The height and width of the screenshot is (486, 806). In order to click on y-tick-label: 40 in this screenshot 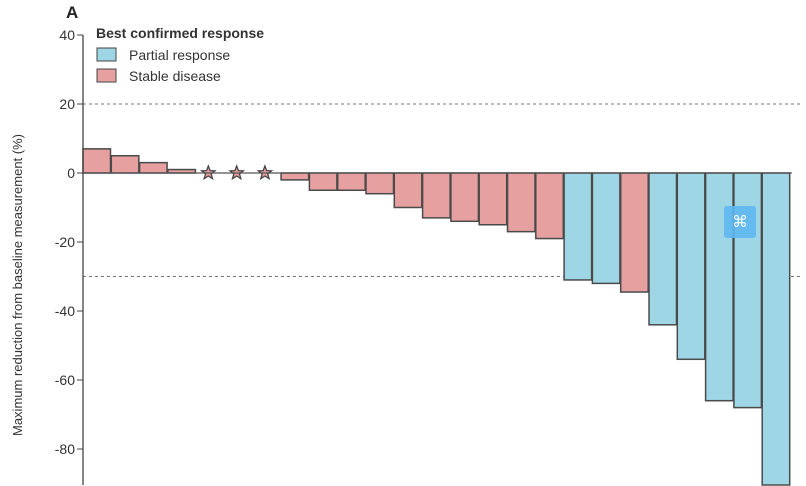, I will do `click(67, 35)`.